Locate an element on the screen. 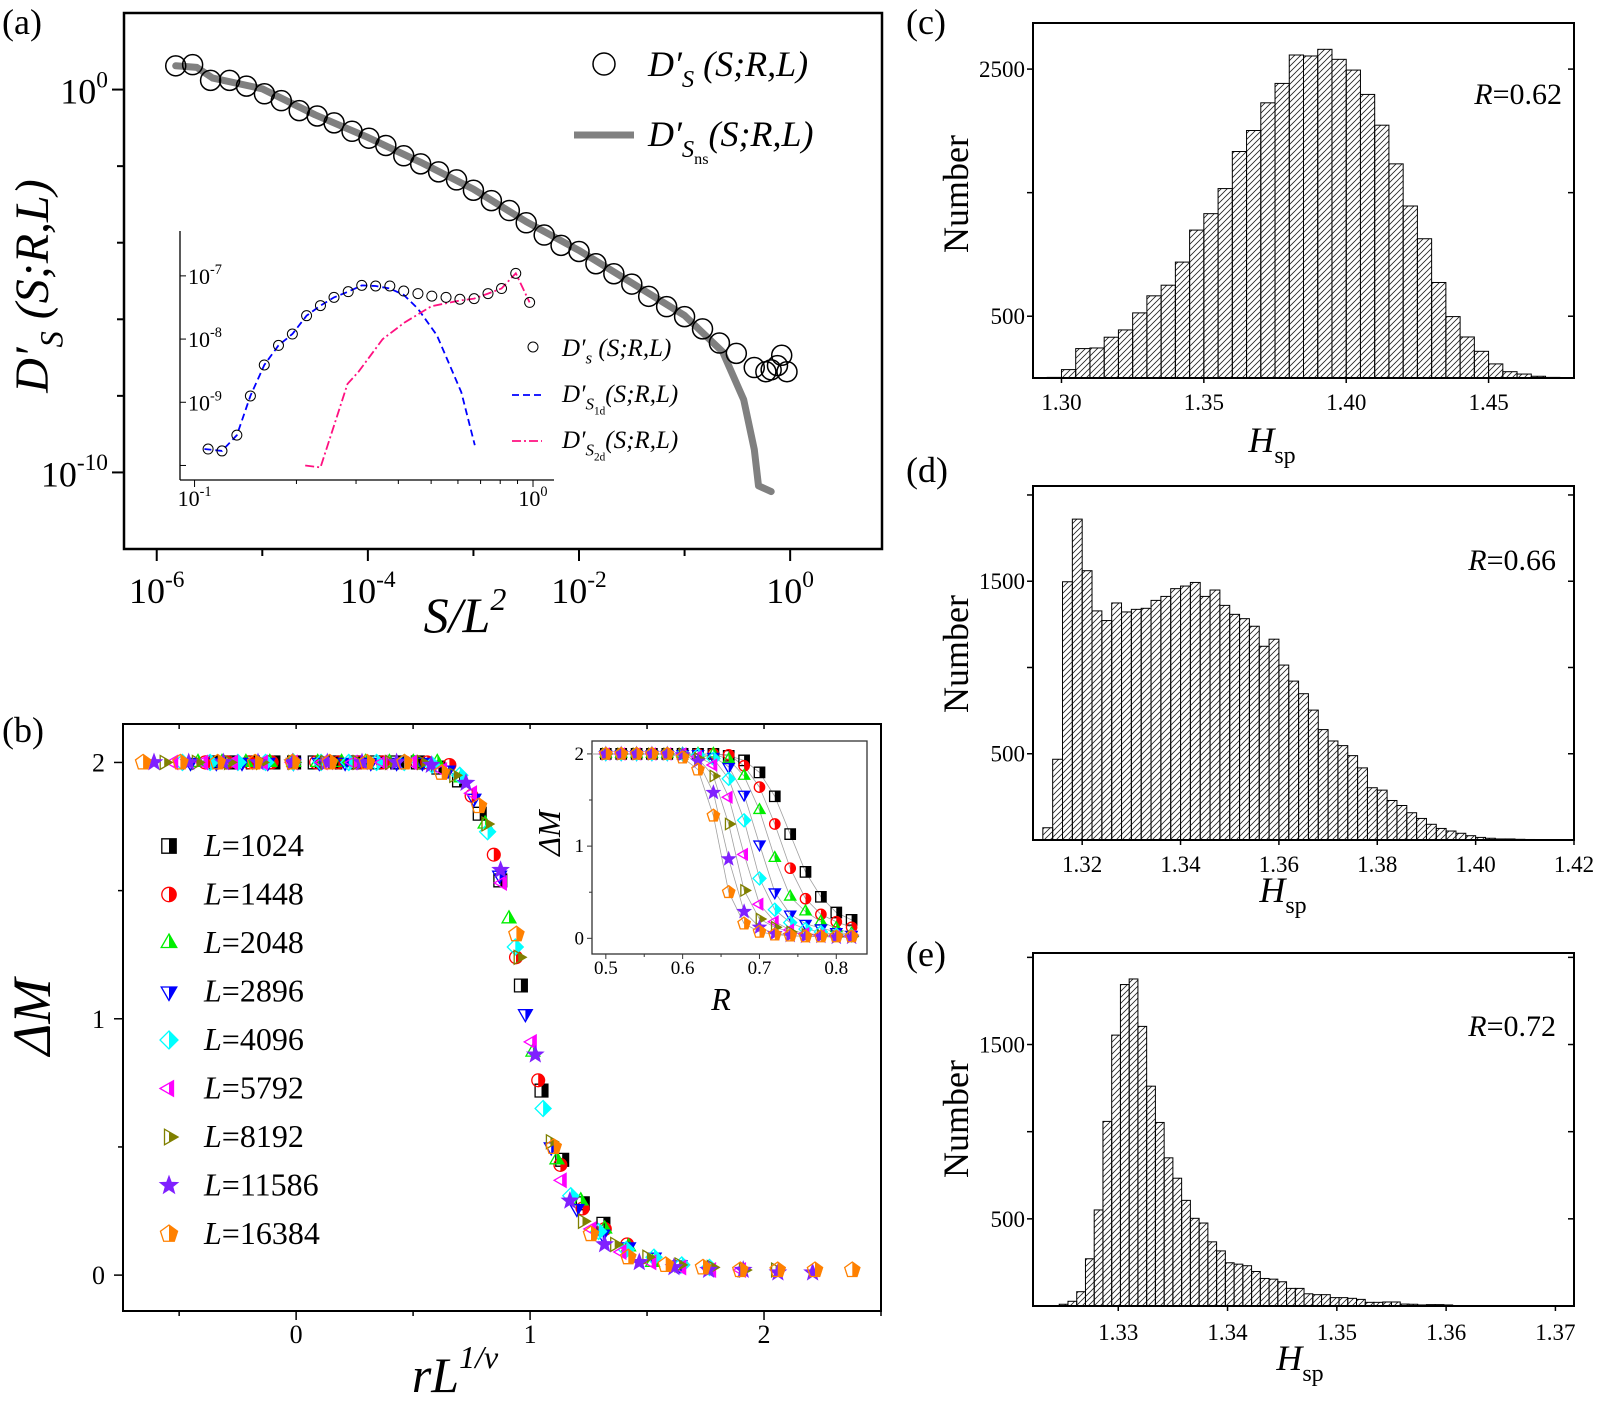  legend-label-value: =1024 is located at coordinates (263, 845).